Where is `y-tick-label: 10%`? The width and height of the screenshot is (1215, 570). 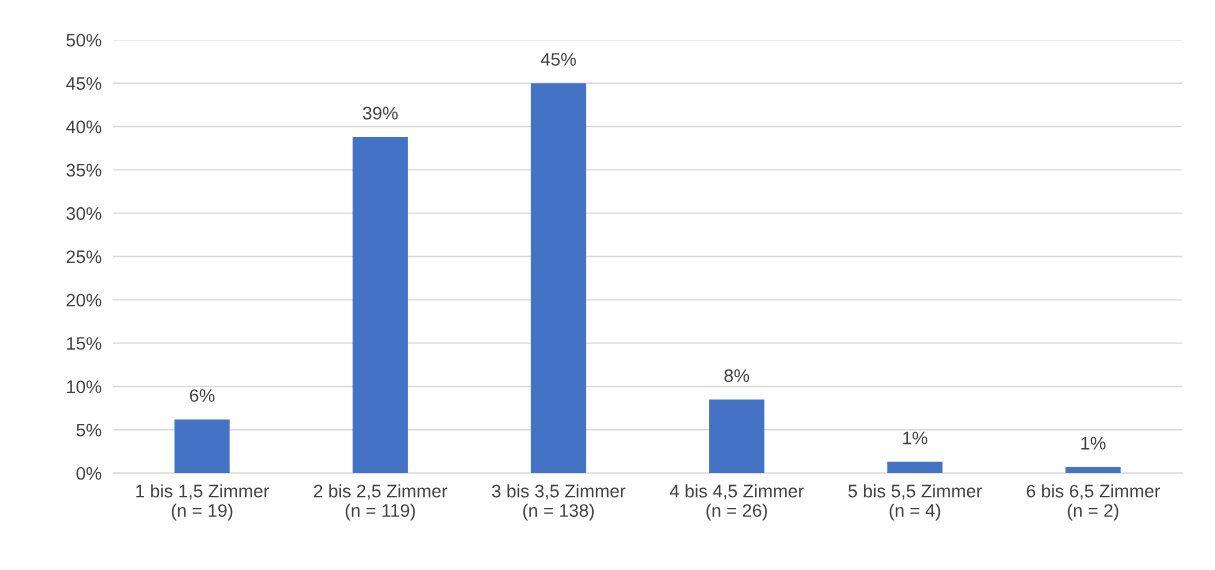 y-tick-label: 10% is located at coordinates (84, 387).